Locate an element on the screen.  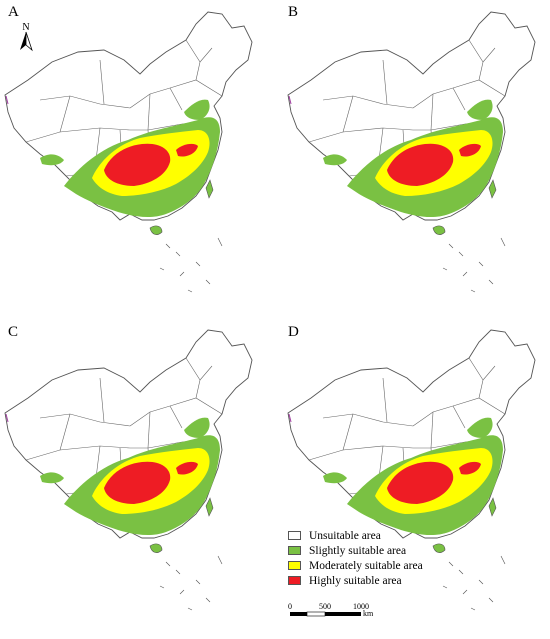
scale-unit: km is located at coordinates (368, 613).